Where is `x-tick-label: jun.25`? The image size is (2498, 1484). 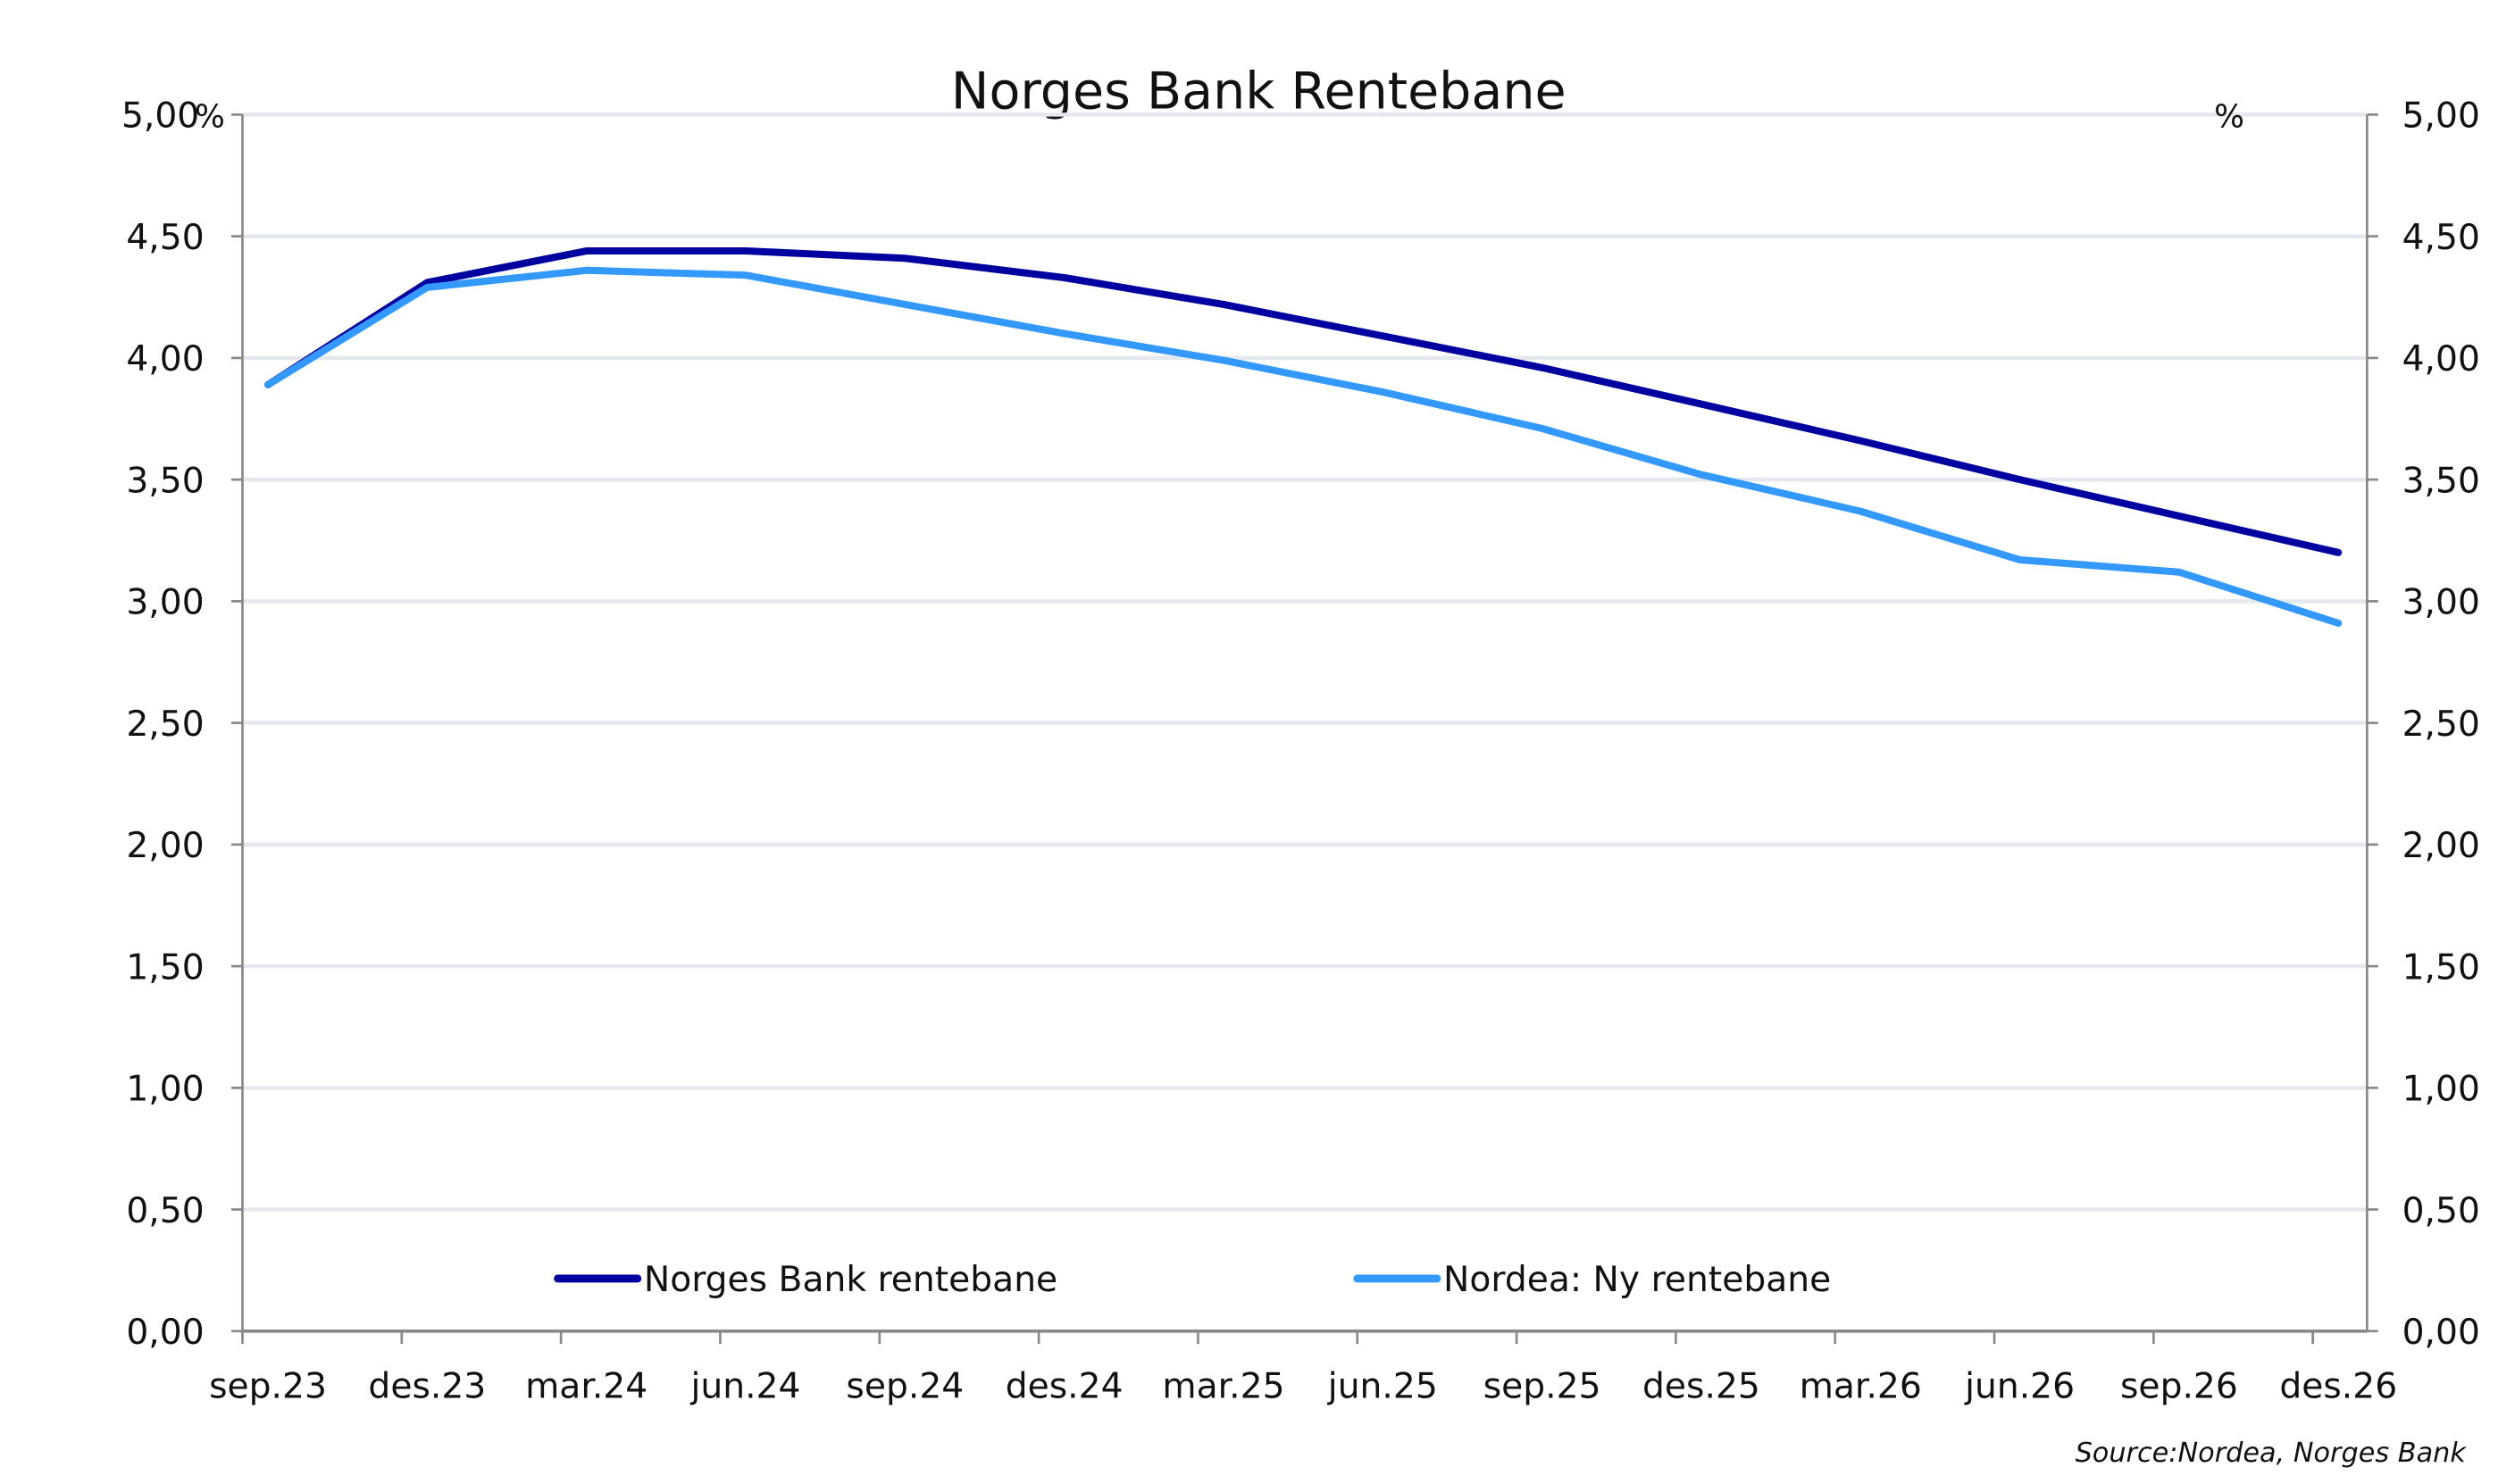 x-tick-label: jun.25 is located at coordinates (1383, 1387).